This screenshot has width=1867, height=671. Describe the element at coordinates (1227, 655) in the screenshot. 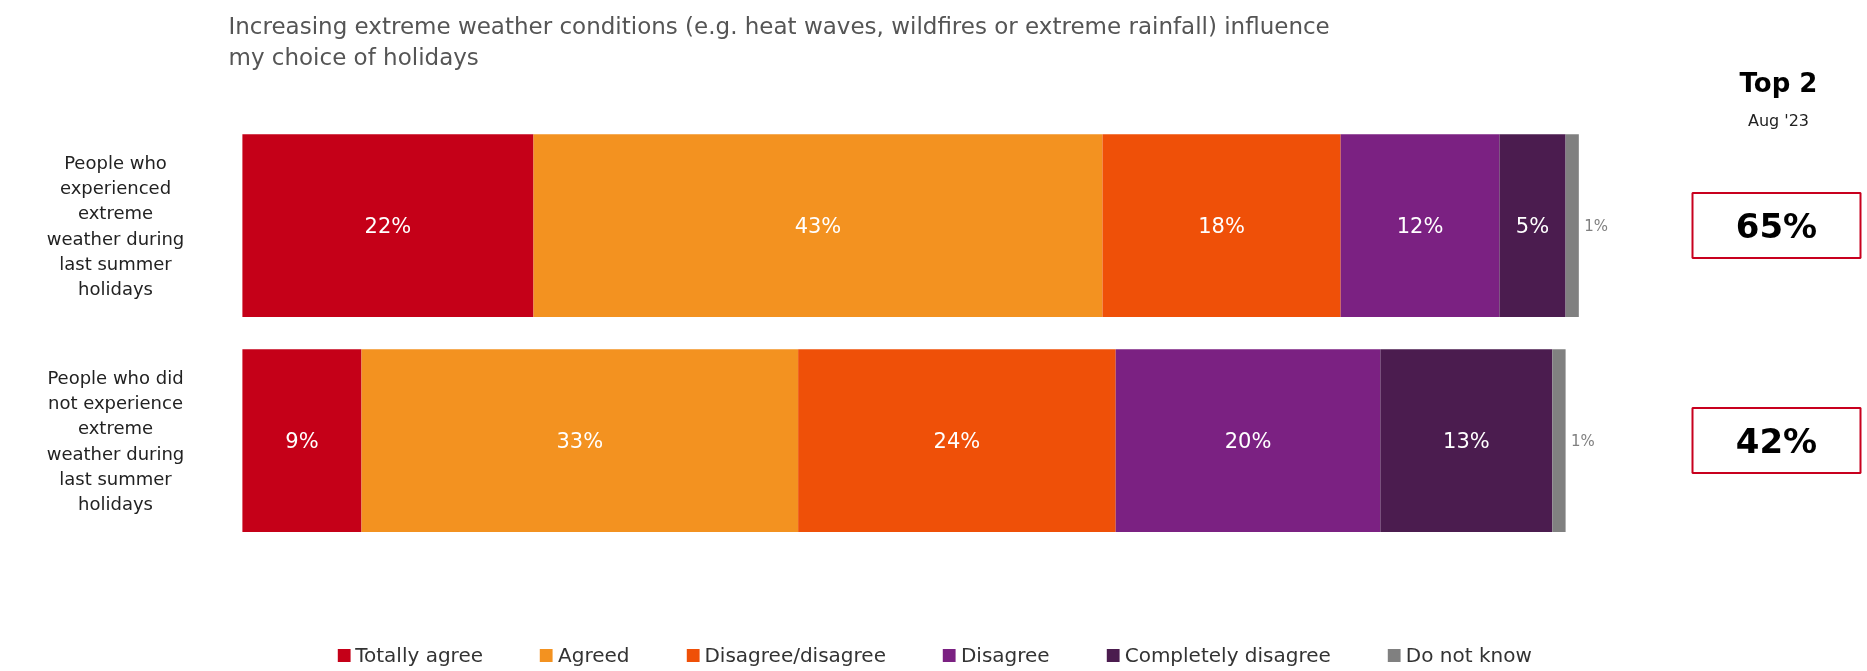

I see `legend-label: Completely disagree` at that location.